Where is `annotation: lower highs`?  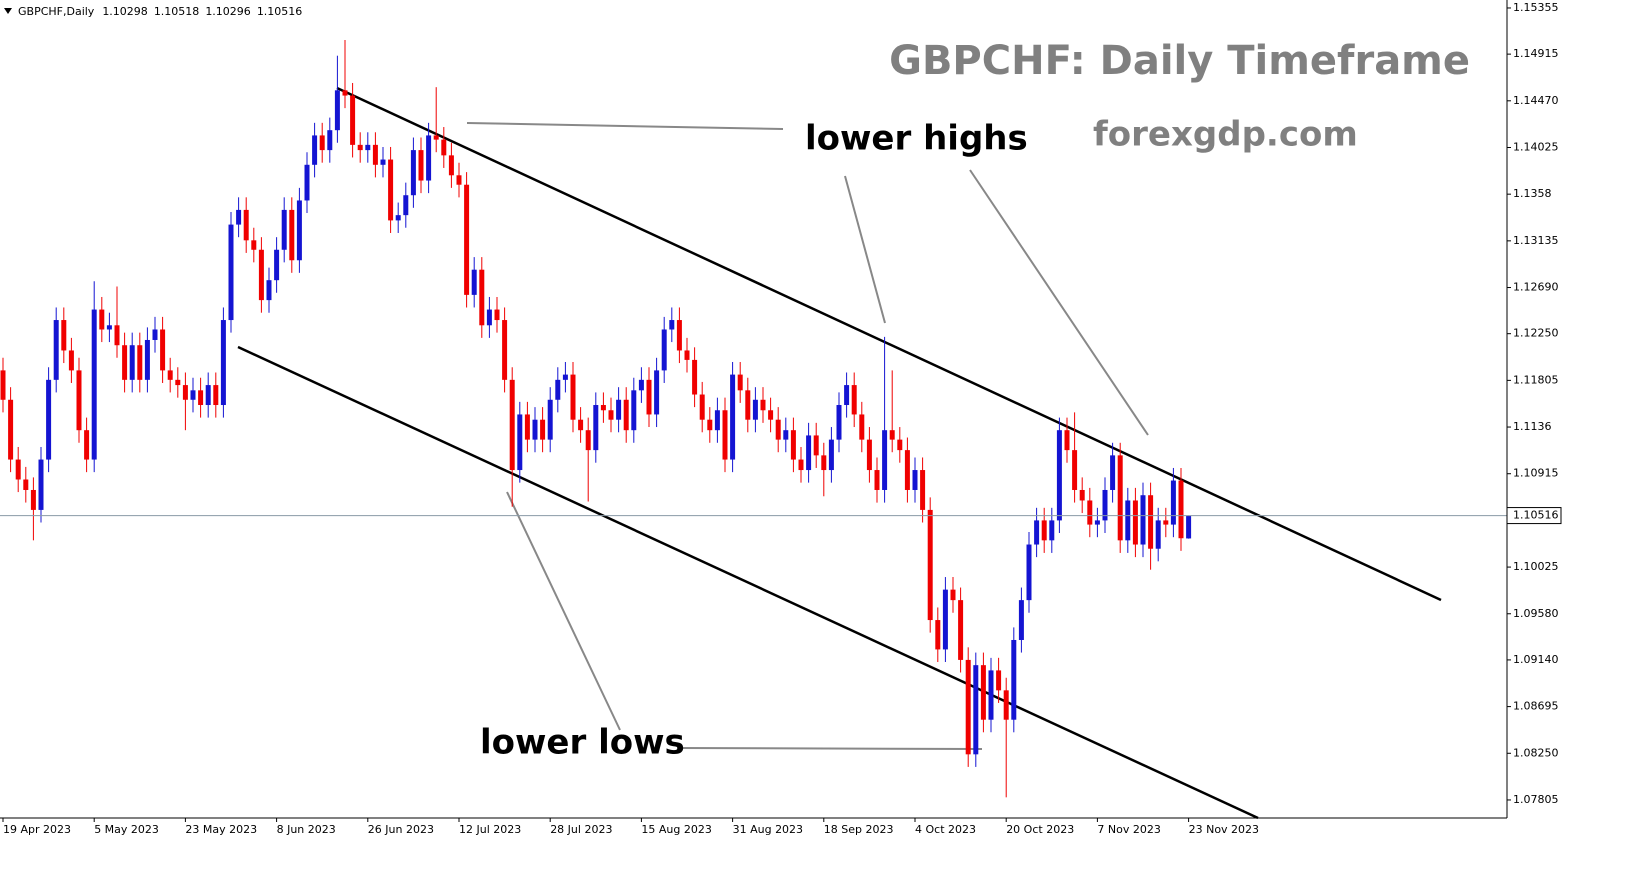 annotation: lower highs is located at coordinates (916, 139).